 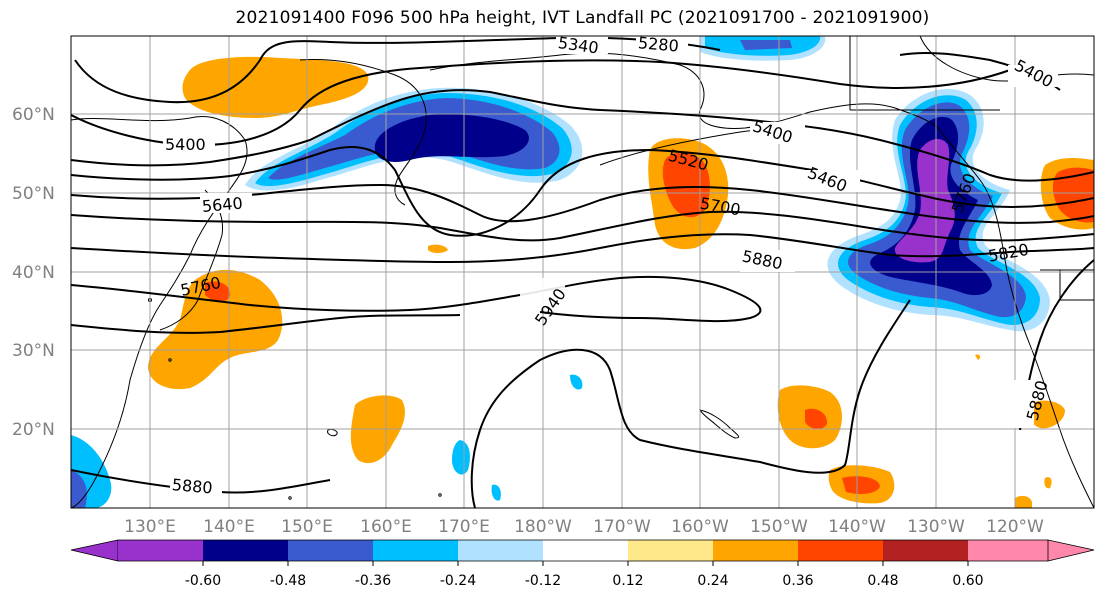 What do you see at coordinates (585, 563) in the screenshot?
I see `colorbar-ticks` at bounding box center [585, 563].